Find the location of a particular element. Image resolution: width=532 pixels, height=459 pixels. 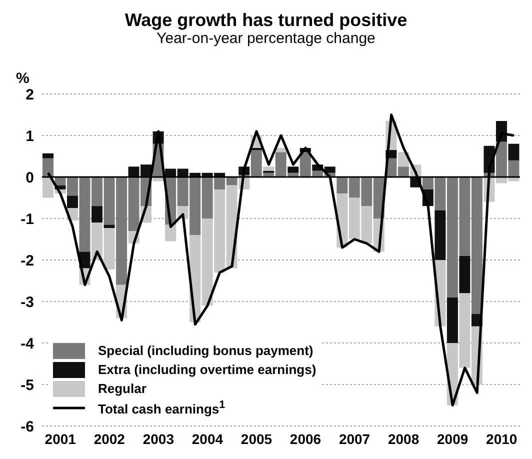

x-tick-label: 2007 is located at coordinates (354, 438).